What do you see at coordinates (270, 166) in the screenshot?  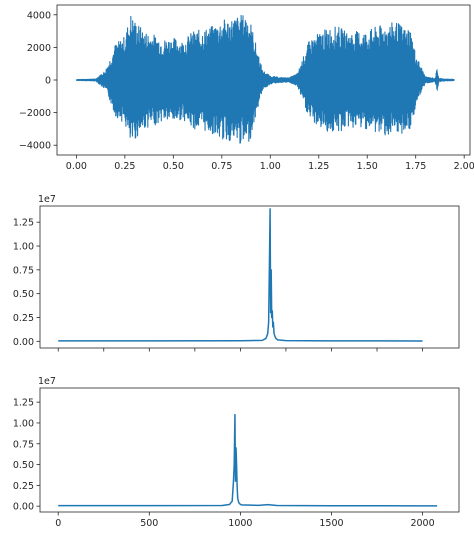 I see `x-tick-label: 1.00` at bounding box center [270, 166].